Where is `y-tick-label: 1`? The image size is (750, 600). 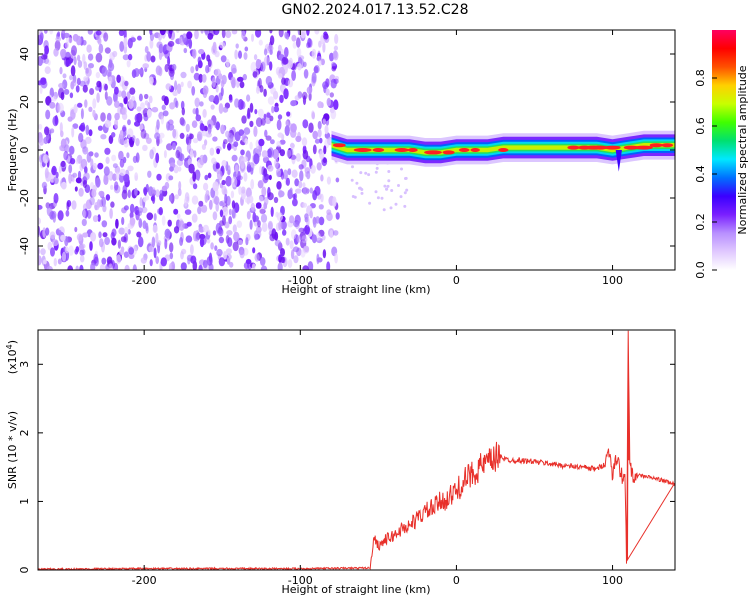 y-tick-label: 1 is located at coordinates (24, 501).